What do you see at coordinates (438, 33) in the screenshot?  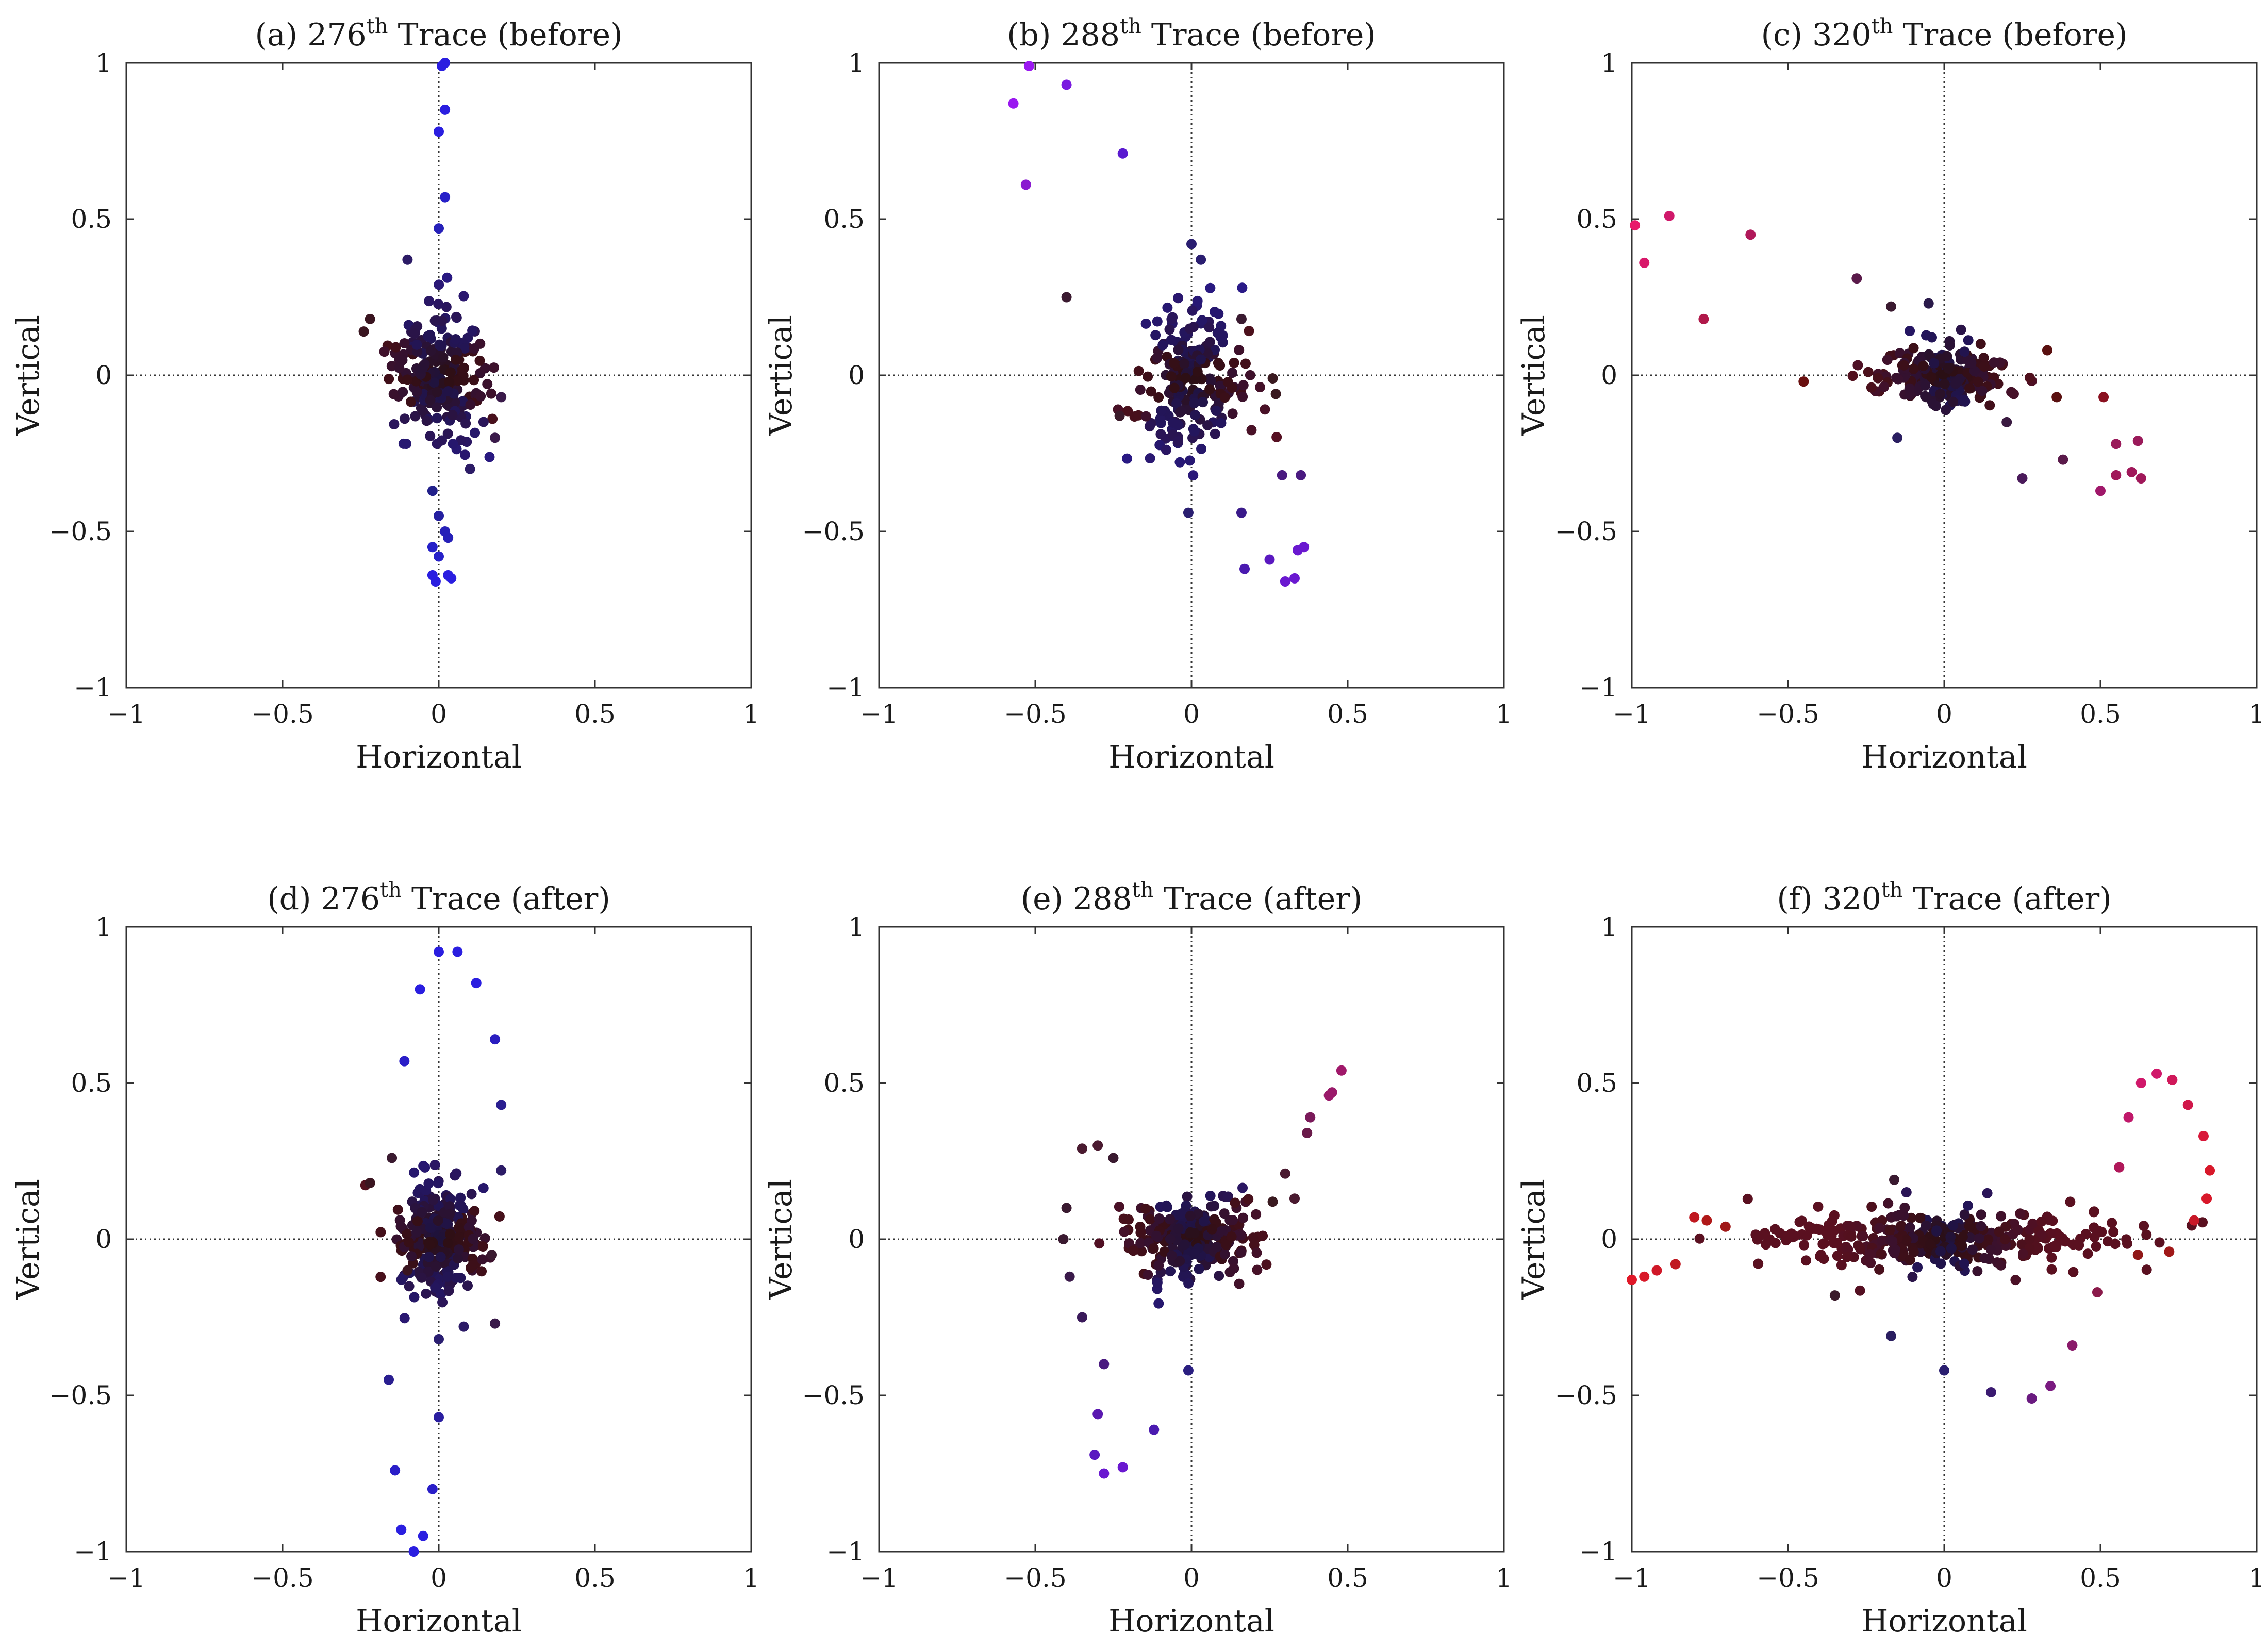 I see `panel-title: (a) 276th Trace (before)` at bounding box center [438, 33].